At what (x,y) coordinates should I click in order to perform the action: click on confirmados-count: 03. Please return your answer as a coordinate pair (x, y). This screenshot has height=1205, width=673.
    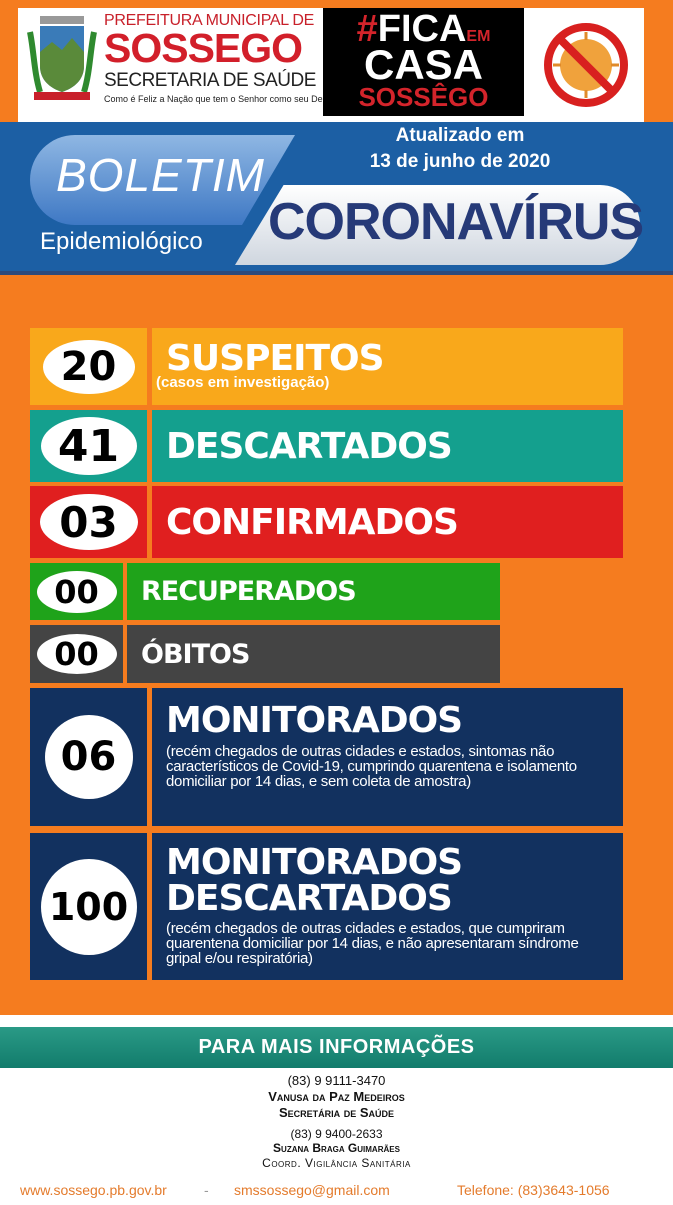
    Looking at the image, I should click on (88, 522).